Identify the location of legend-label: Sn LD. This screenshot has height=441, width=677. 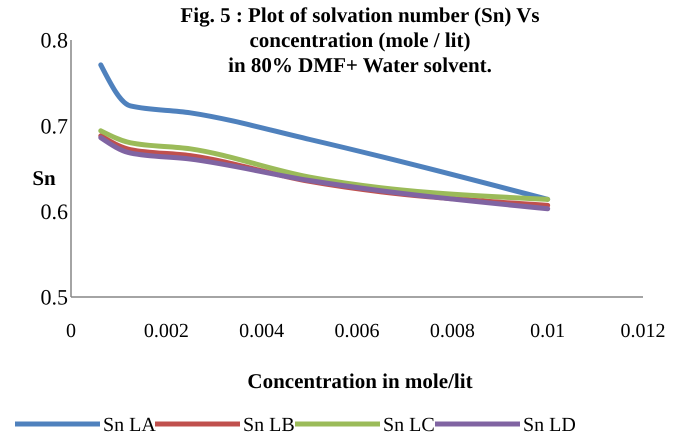
(549, 425).